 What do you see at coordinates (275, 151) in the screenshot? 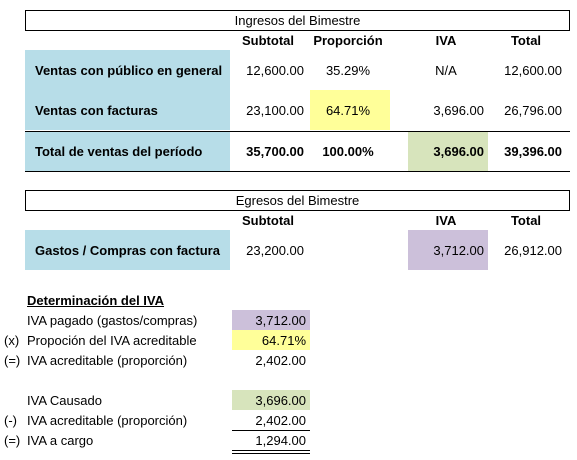
I see `cell: 35,700.00` at bounding box center [275, 151].